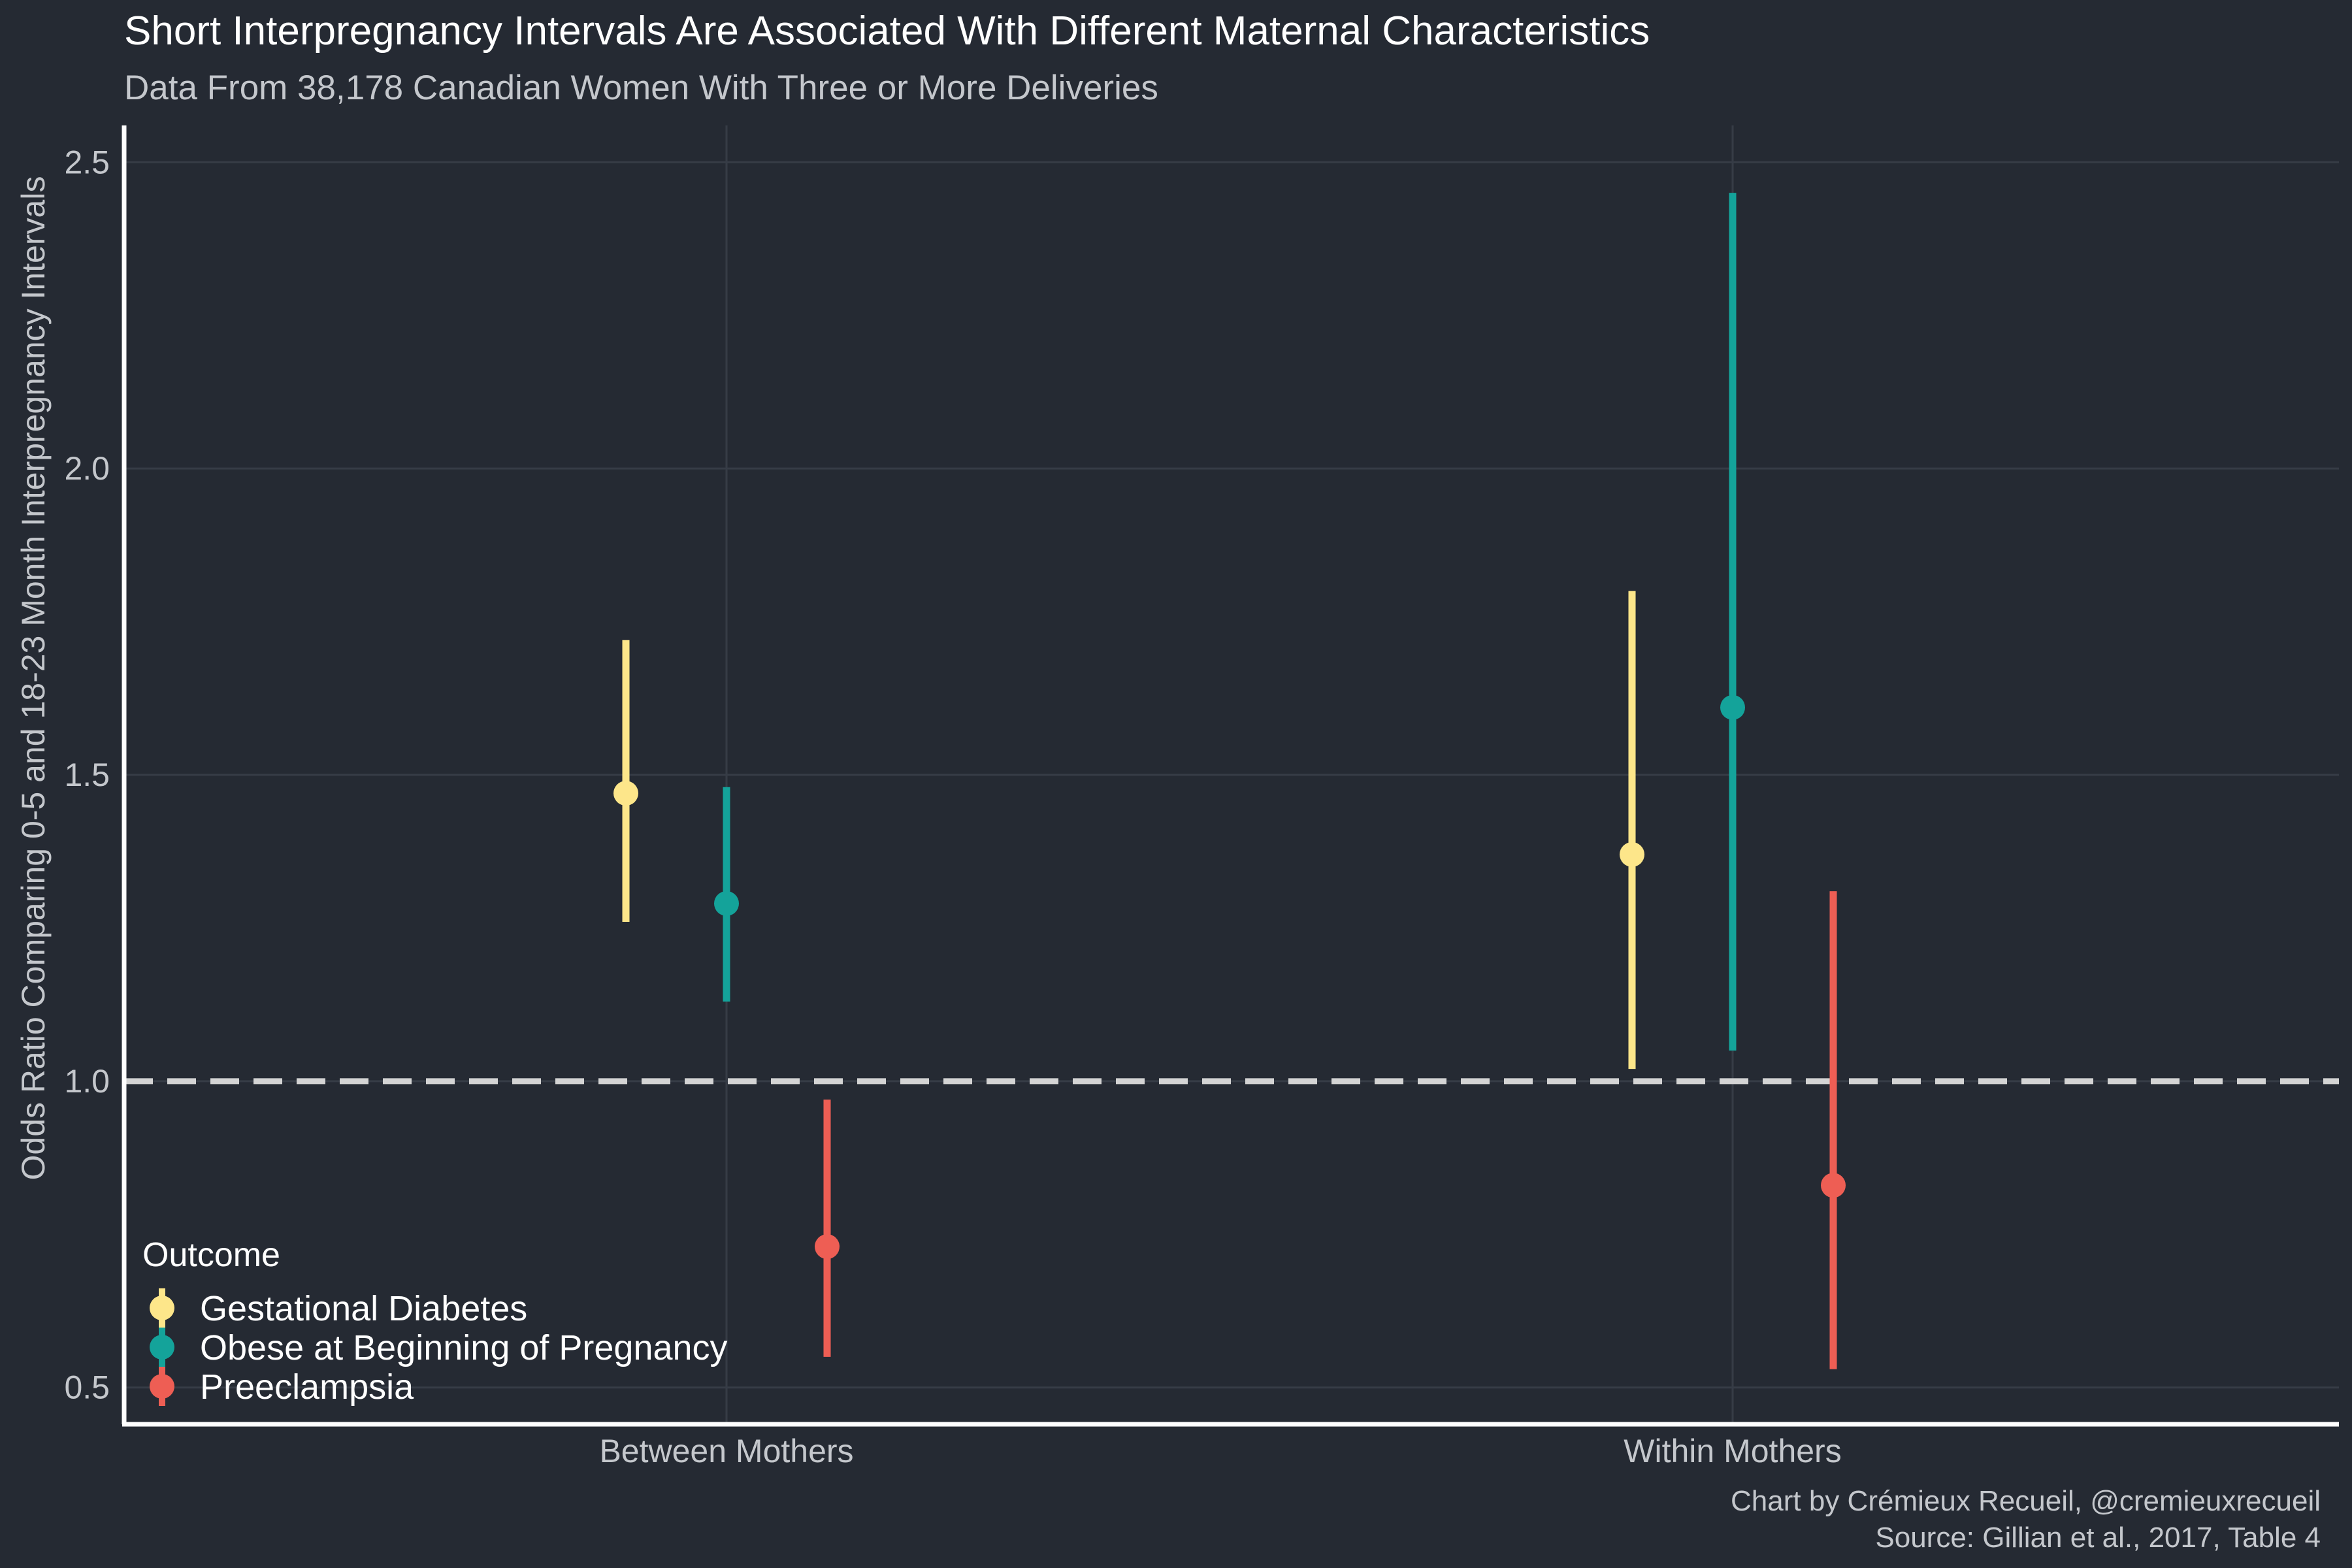  What do you see at coordinates (87, 162) in the screenshot?
I see `y-tick-label-4: 2.5` at bounding box center [87, 162].